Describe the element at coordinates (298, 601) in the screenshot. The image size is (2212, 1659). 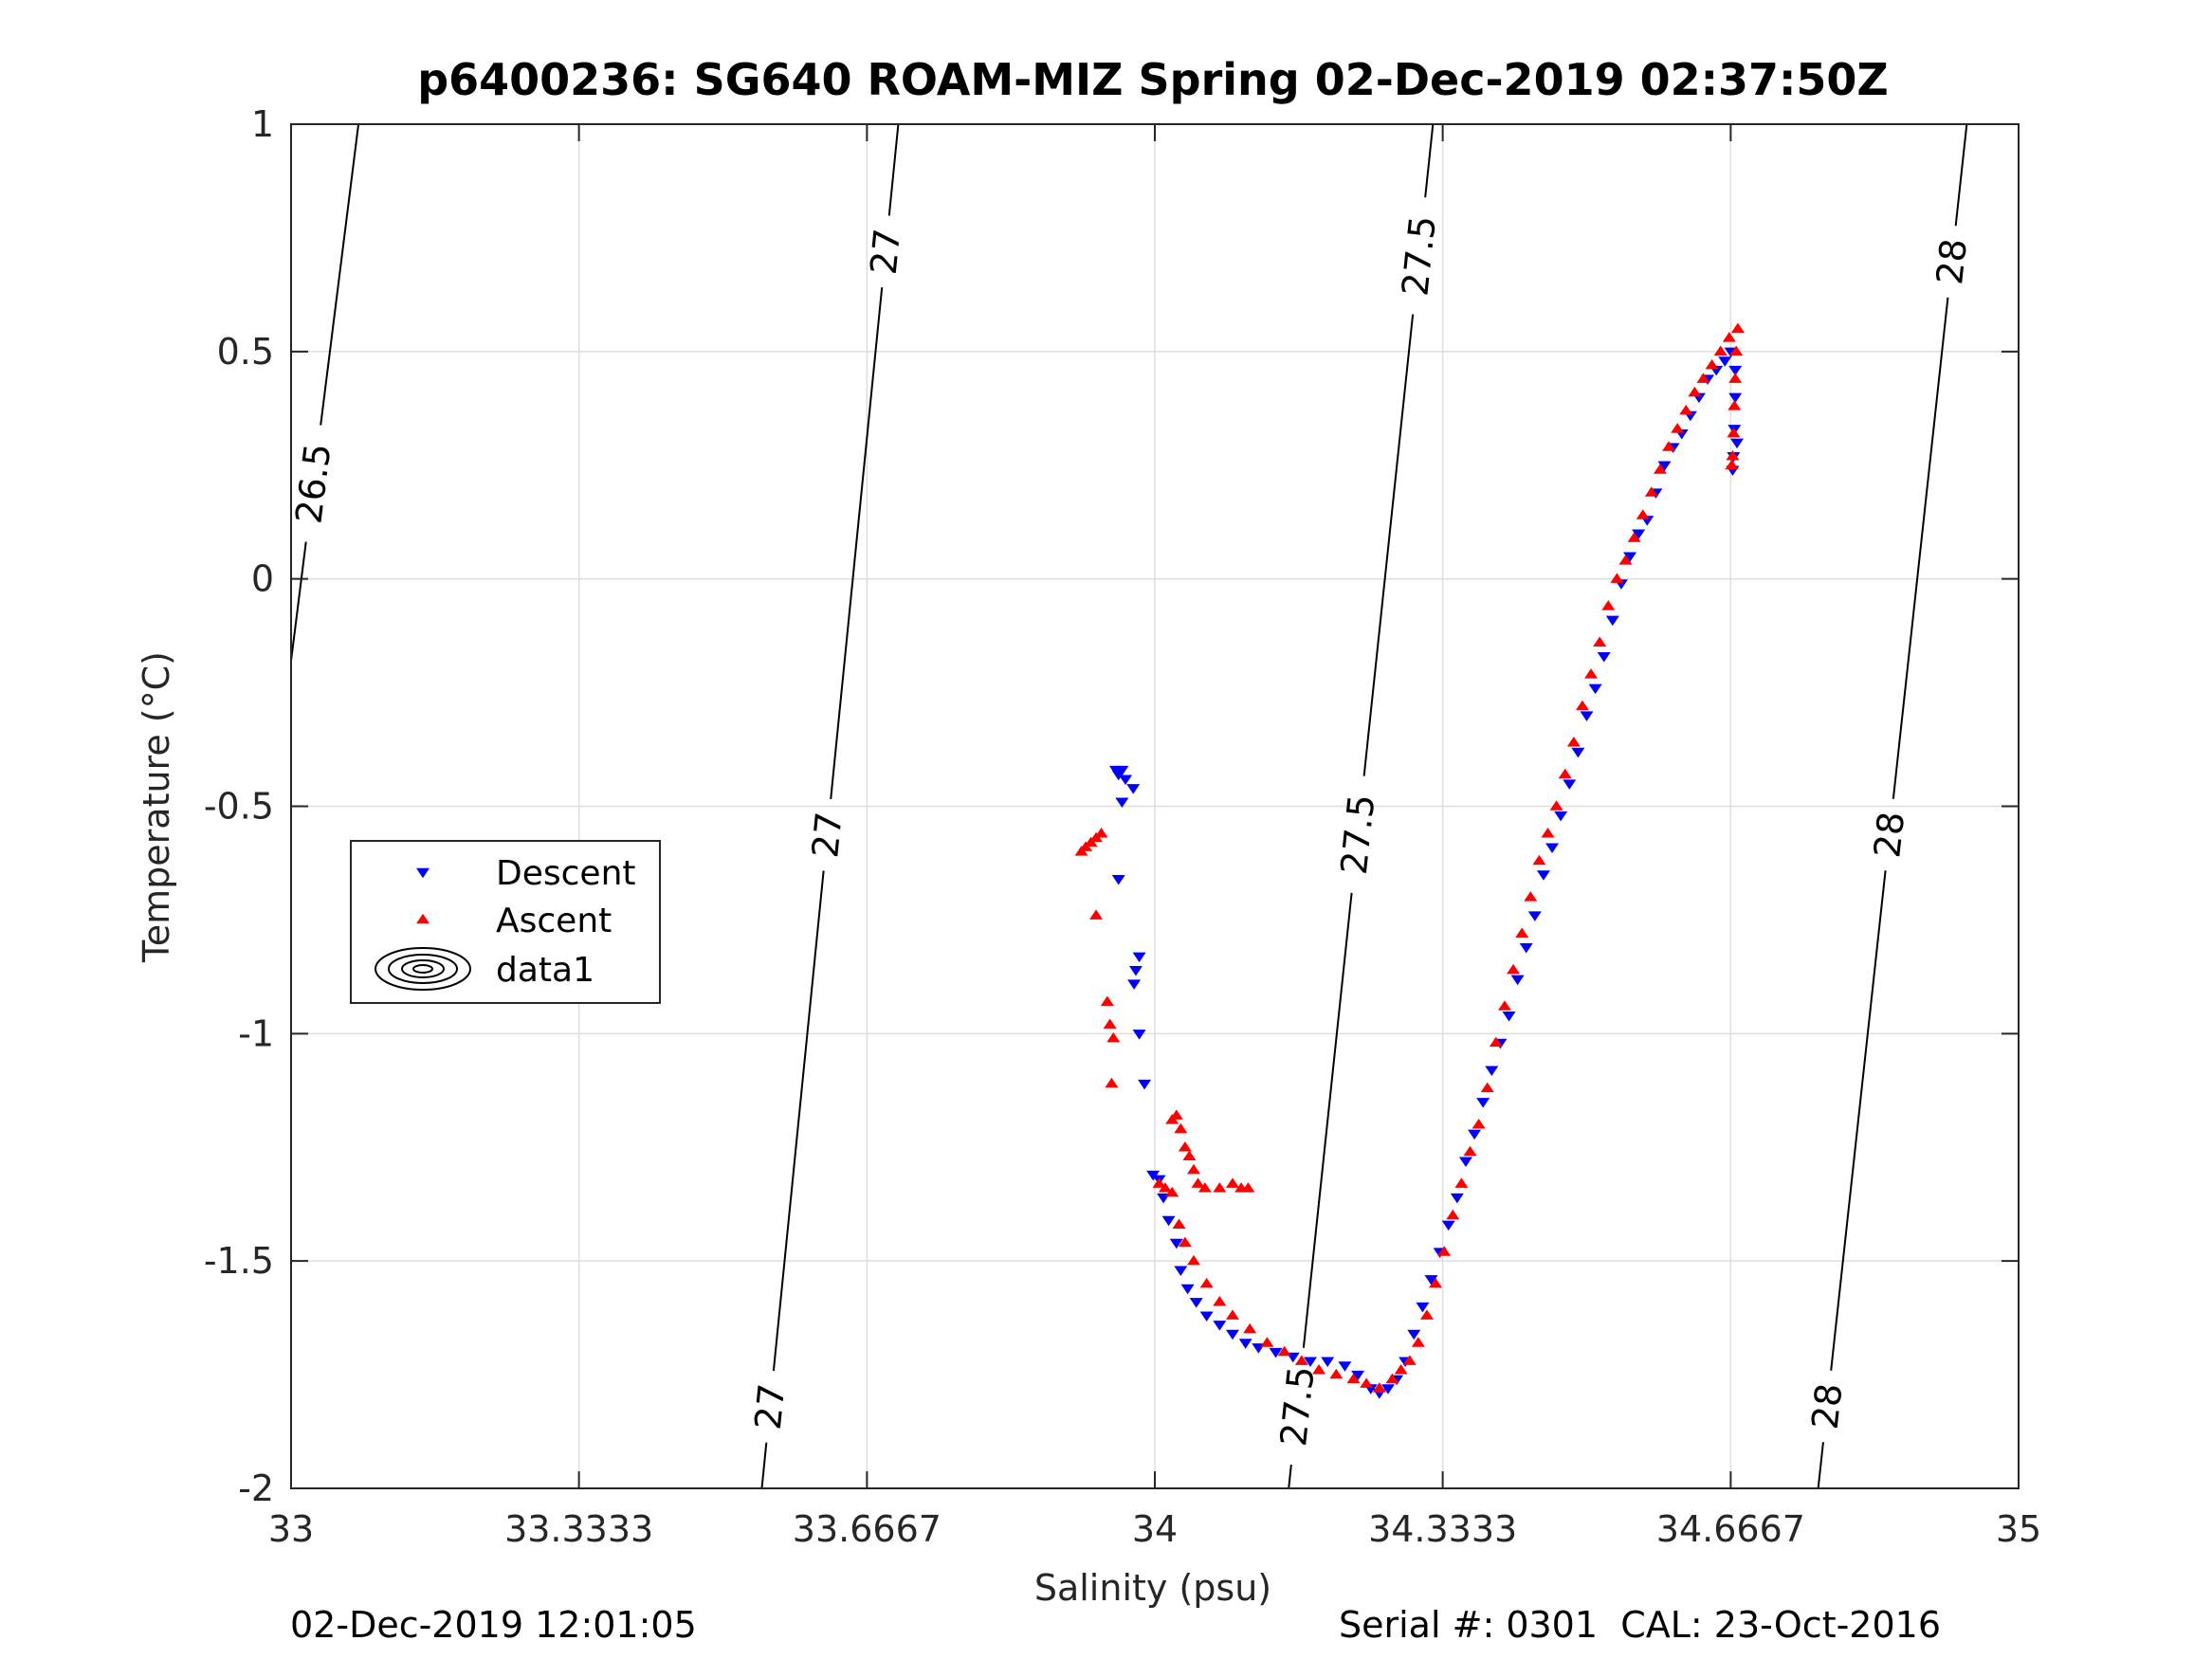
I see `contour-line-26.5` at that location.